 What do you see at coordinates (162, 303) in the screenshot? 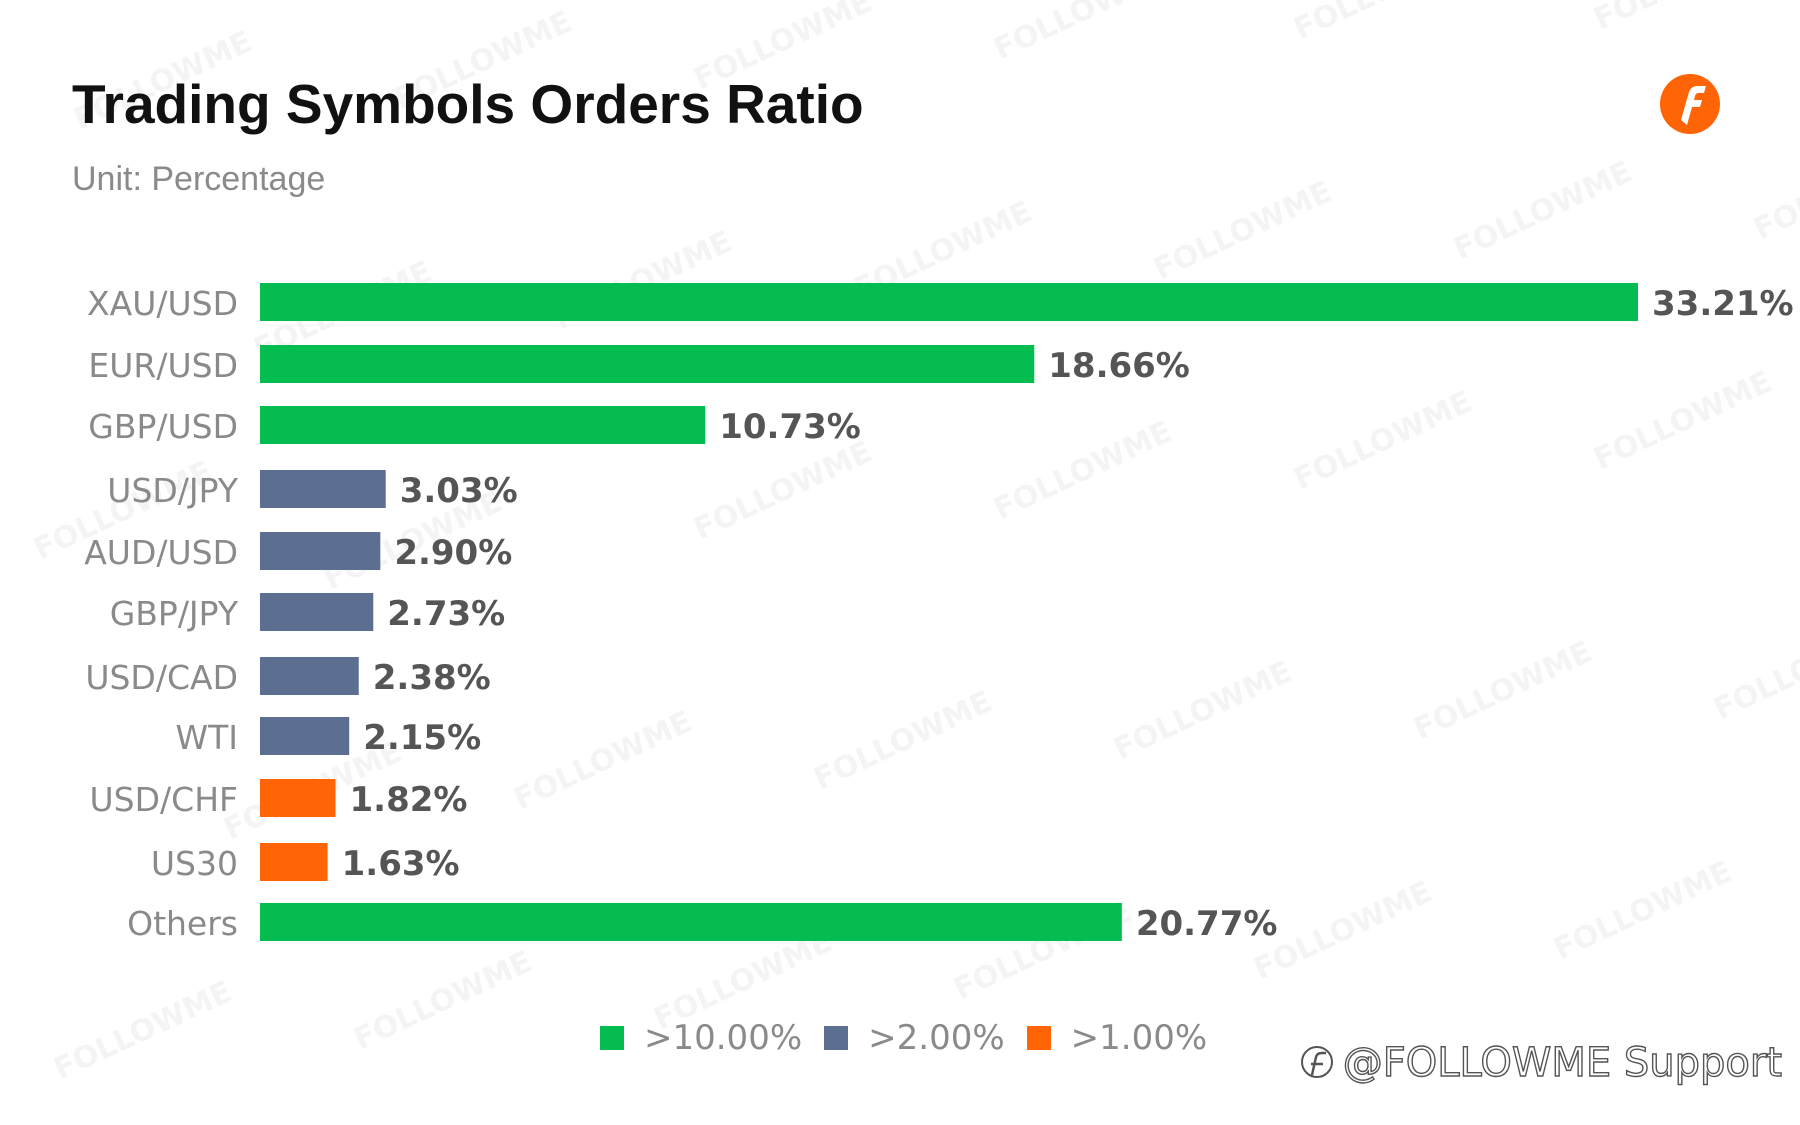
I see `category-label: XAU/USD` at bounding box center [162, 303].